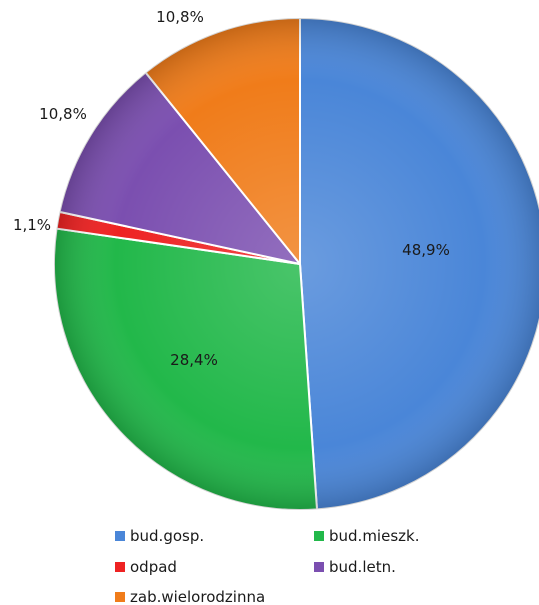 Image resolution: width=539 pixels, height=605 pixels. I want to click on legend-item-bud-gosp: bud.gosp., so click(159, 536).